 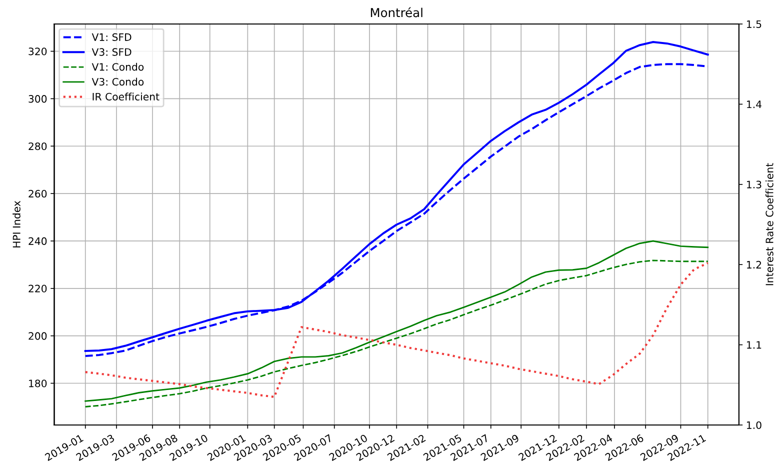 What do you see at coordinates (754, 264) in the screenshot?
I see `y2-tick-label: 1.2` at bounding box center [754, 264].